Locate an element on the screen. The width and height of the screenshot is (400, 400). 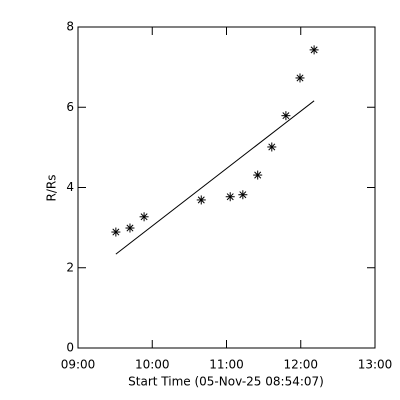
y-tick-label: 0 is located at coordinates (70, 348).